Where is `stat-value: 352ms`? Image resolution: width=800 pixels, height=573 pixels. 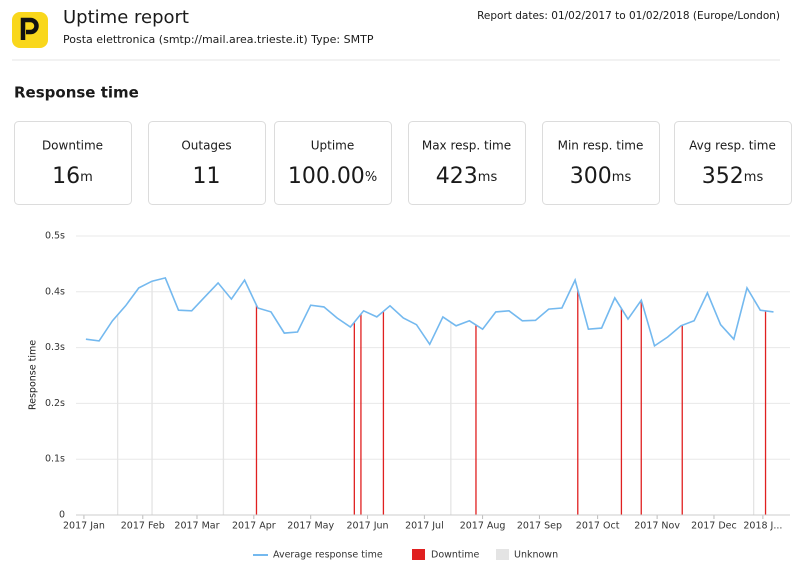
stat-value: 352ms is located at coordinates (733, 176).